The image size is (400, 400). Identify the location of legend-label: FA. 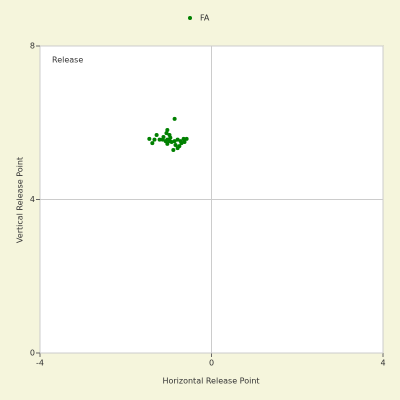
(205, 18).